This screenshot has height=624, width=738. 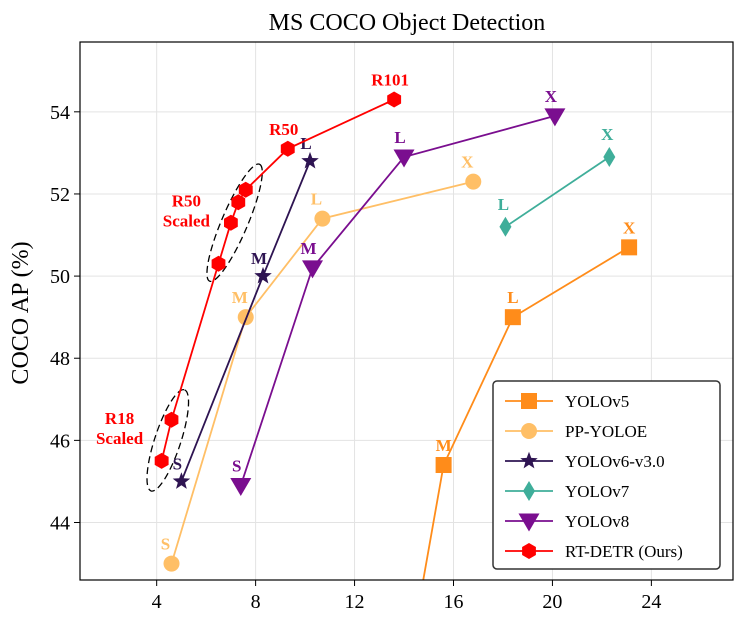 What do you see at coordinates (390, 79) in the screenshot?
I see `point-label: R101` at bounding box center [390, 79].